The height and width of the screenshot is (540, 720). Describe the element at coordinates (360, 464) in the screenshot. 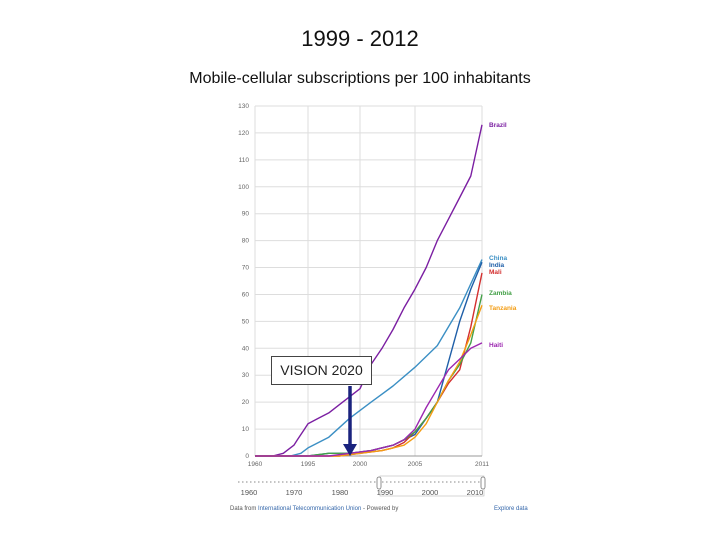

I see `x-tick-label: 2000` at that location.